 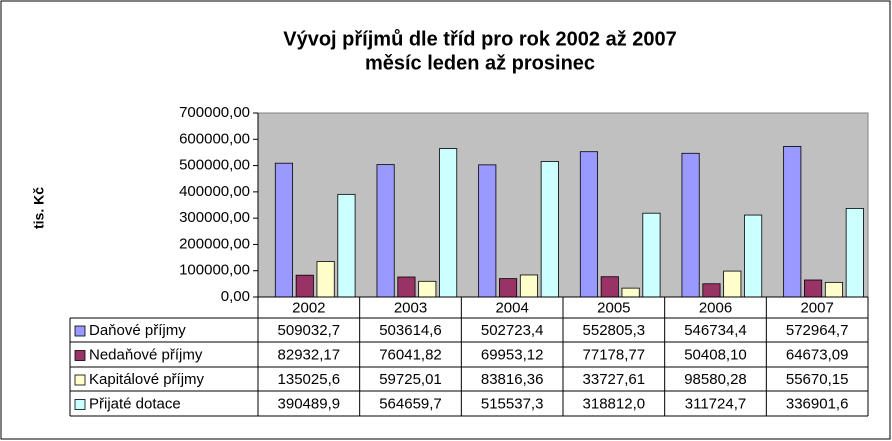 I want to click on table-cell: 82932,17, so click(x=309, y=354).